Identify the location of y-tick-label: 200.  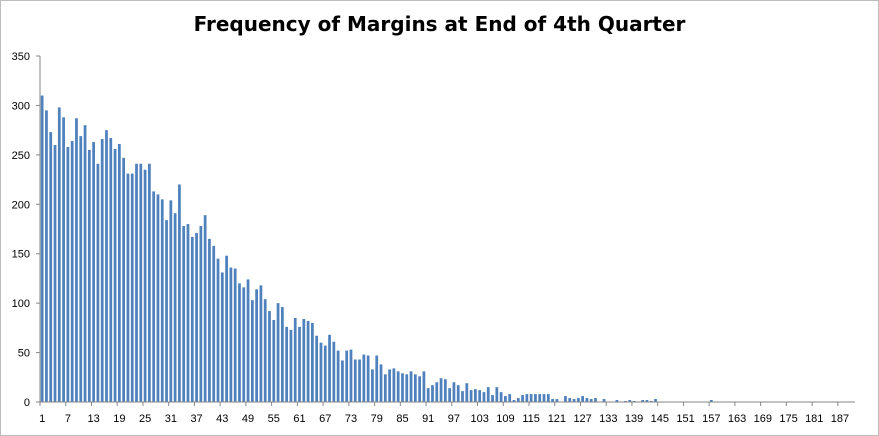
(21, 205).